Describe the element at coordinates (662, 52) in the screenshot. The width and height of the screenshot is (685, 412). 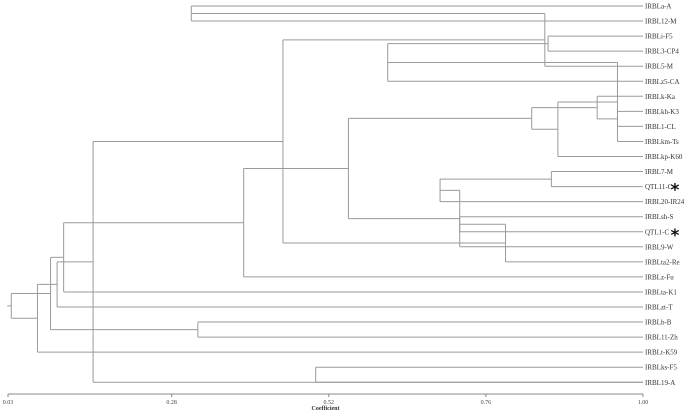
I see `leaf-label: IRBL3-CP4` at that location.